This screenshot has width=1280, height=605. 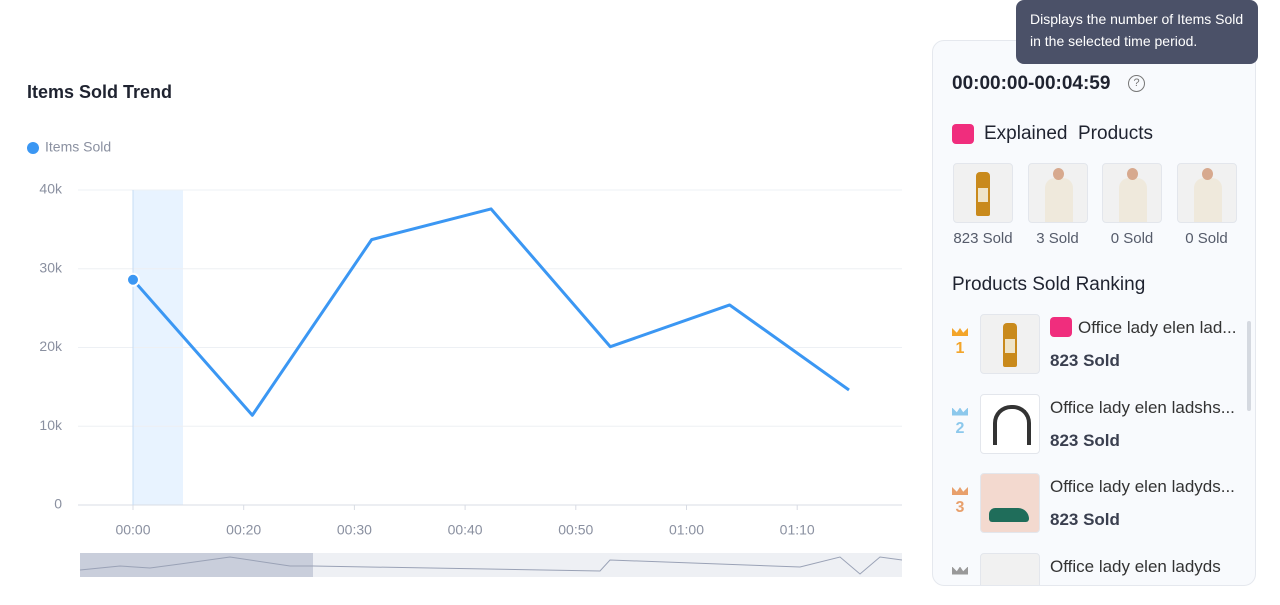 I want to click on headphone-art, so click(x=1012, y=424).